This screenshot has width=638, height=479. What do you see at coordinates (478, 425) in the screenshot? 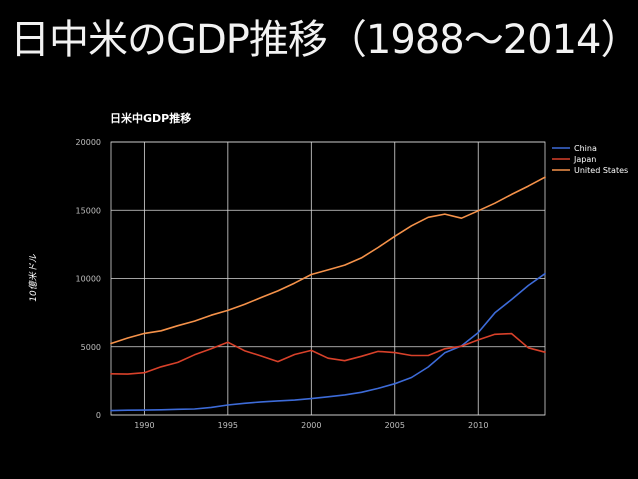
I see `x-tick-label: 2010` at bounding box center [478, 425].